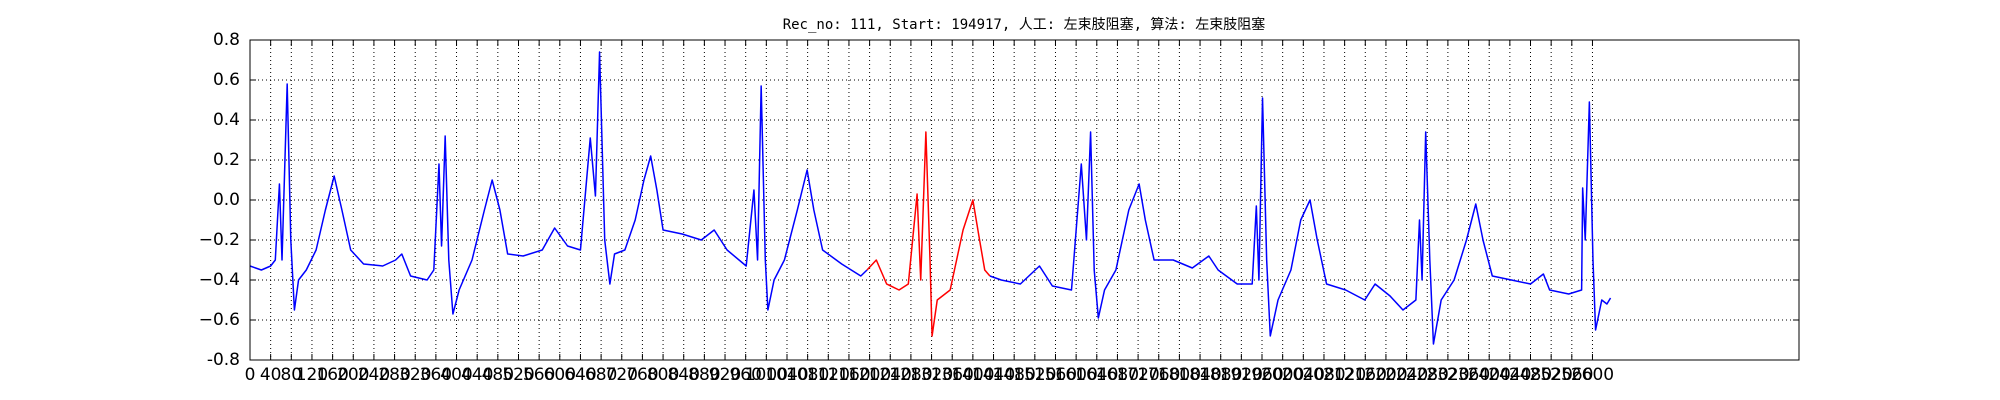 Image resolution: width=2000 pixels, height=400 pixels. Describe the element at coordinates (291, 375) in the screenshot. I see `x-tick-label: 80` at that location.